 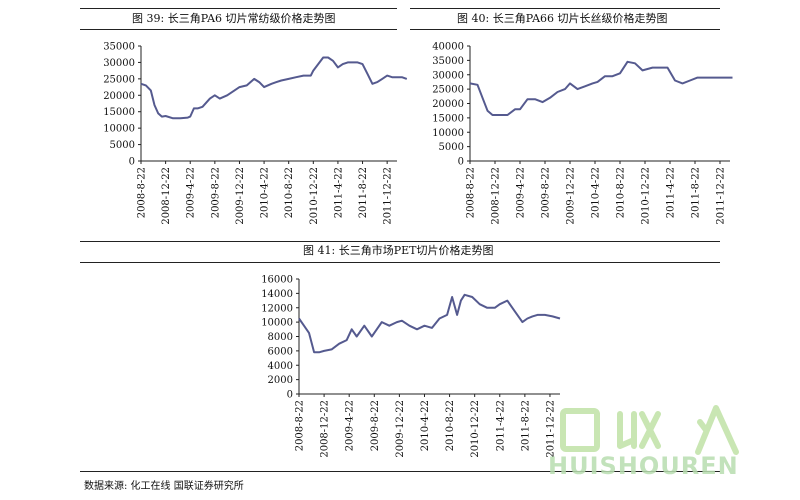 What do you see at coordinates (274, 88) in the screenshot?
I see `fig39-series-line` at bounding box center [274, 88].